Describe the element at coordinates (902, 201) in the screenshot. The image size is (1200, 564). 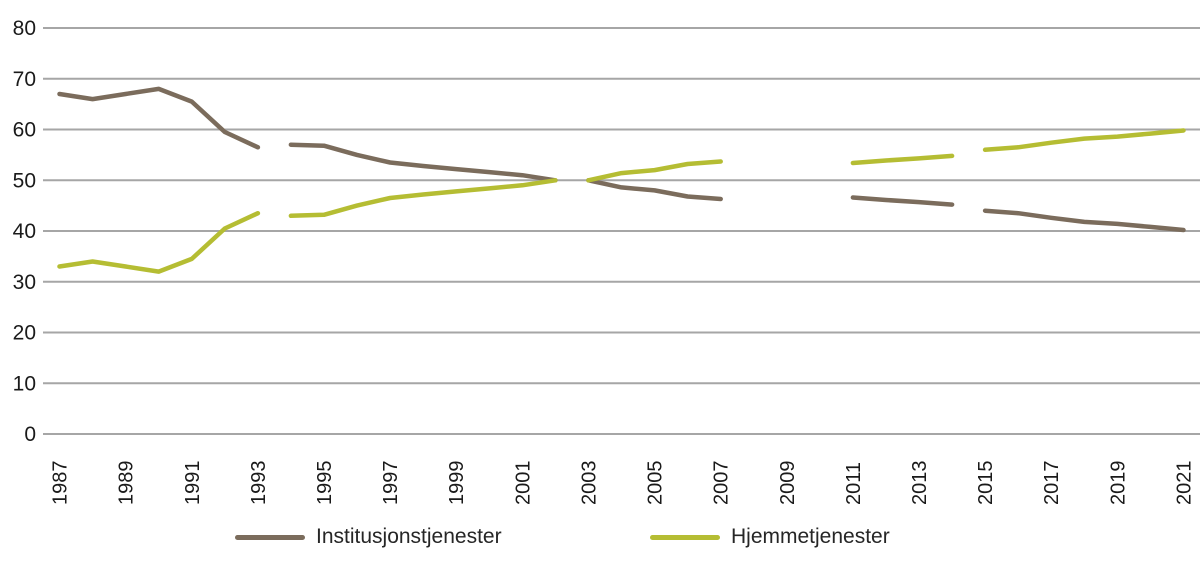
I see `series-line-institusjonstjenester-2011-2014` at that location.